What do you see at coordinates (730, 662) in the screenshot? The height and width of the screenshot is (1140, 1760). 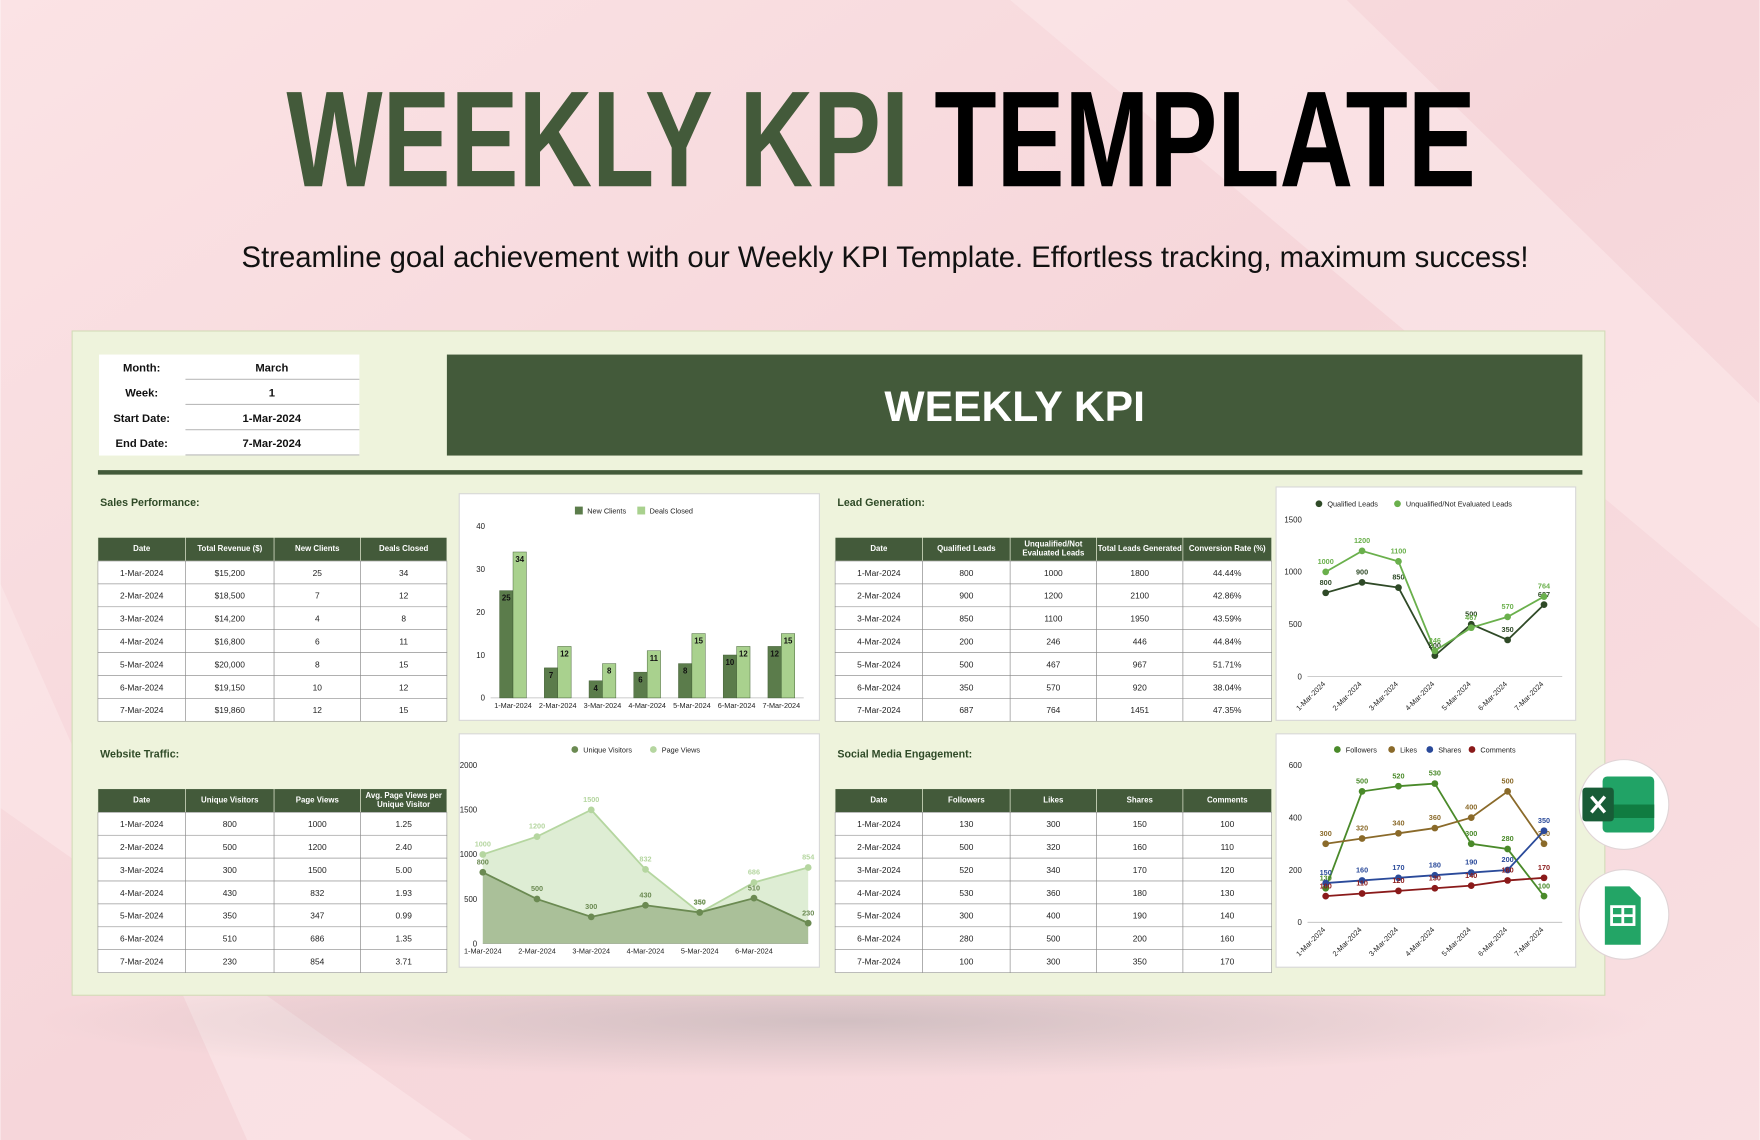 I see `data-label: 10` at bounding box center [730, 662].